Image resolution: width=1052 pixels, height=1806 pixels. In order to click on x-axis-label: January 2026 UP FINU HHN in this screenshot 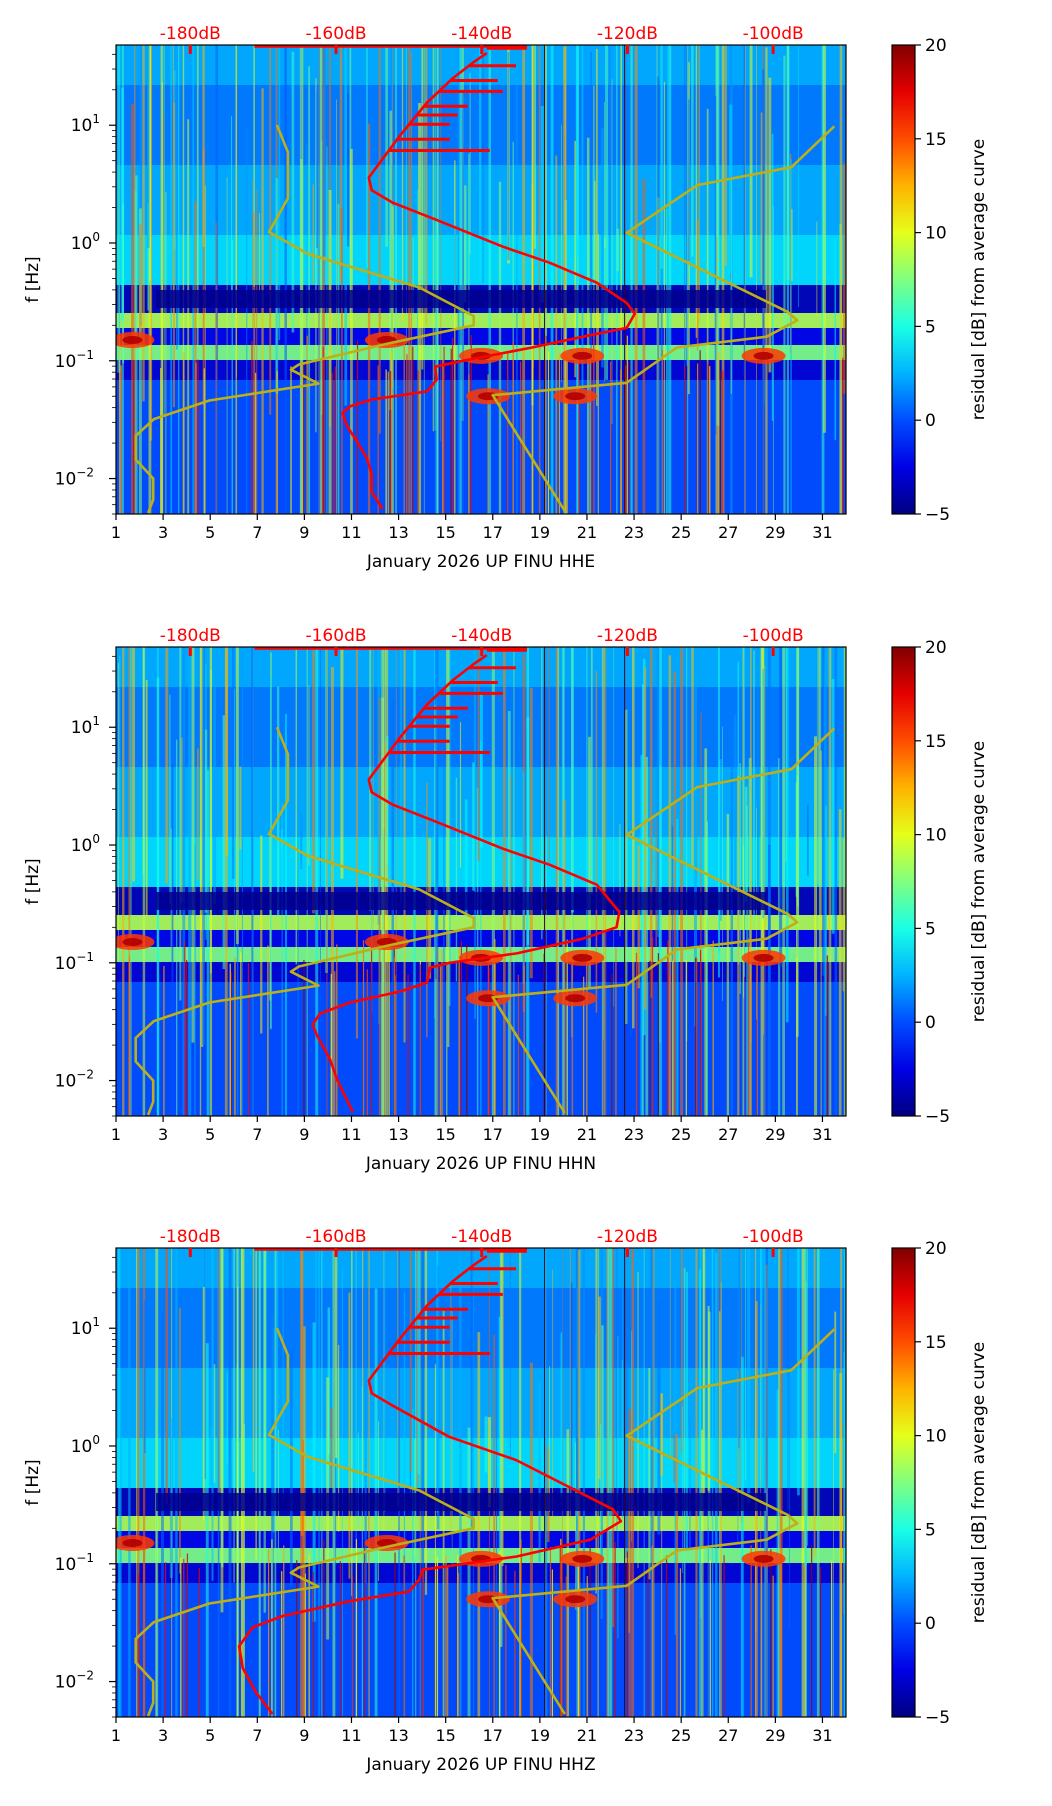, I will do `click(480, 1164)`.